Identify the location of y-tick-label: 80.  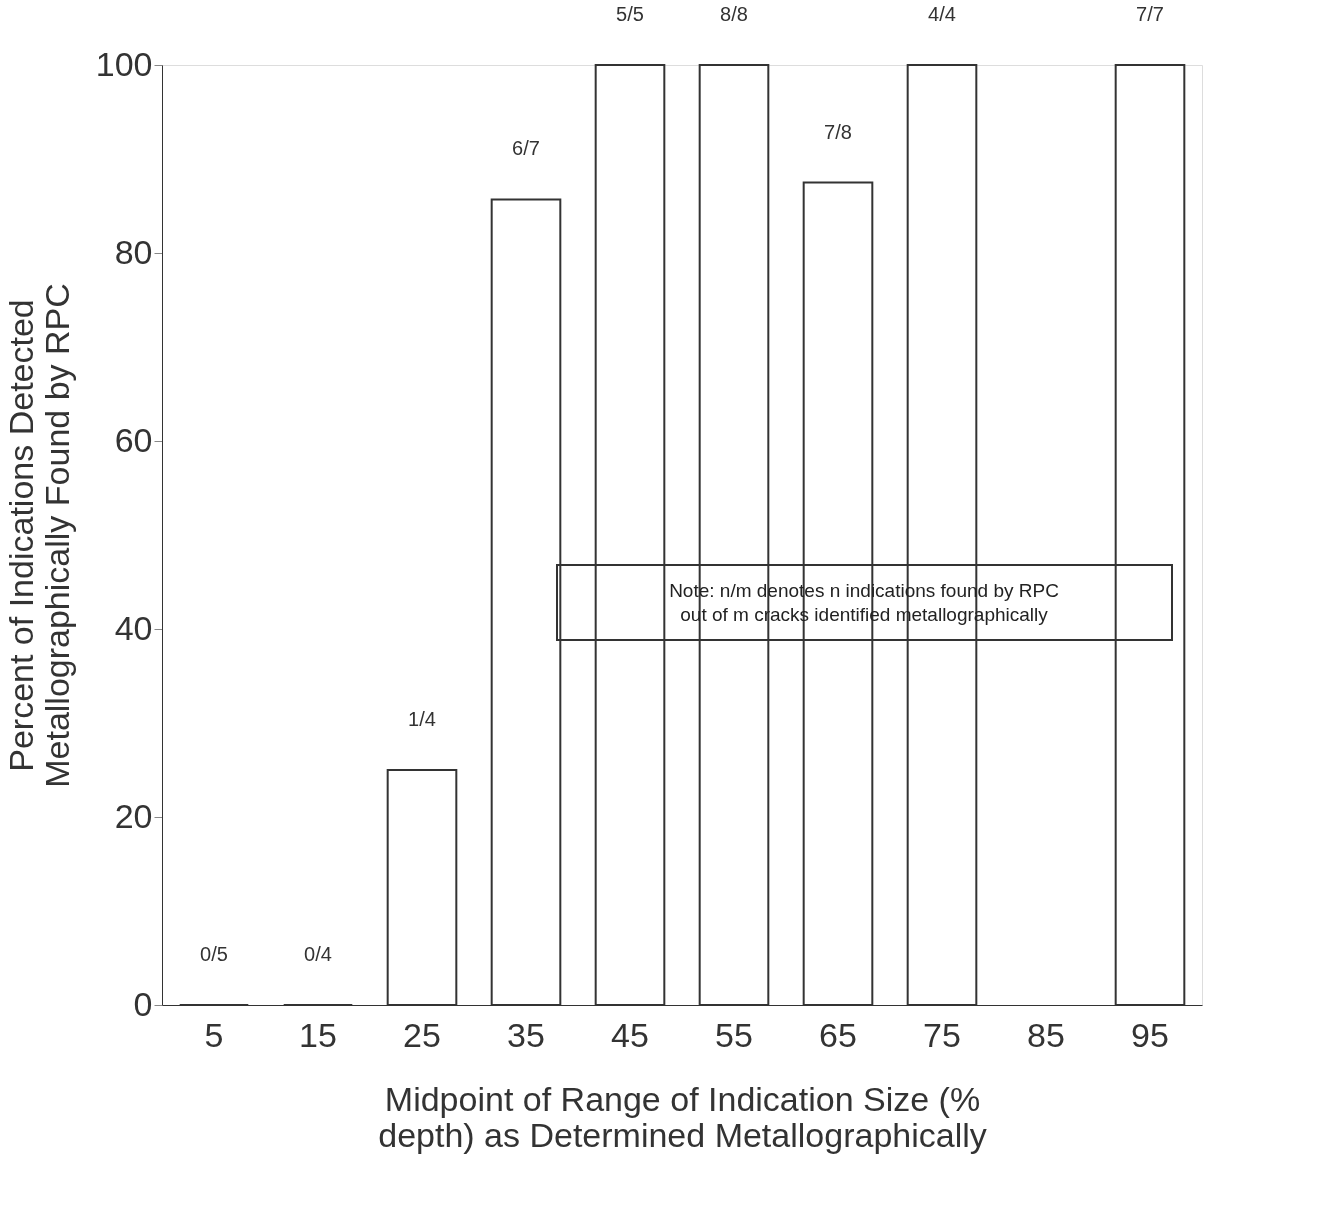
(133, 251).